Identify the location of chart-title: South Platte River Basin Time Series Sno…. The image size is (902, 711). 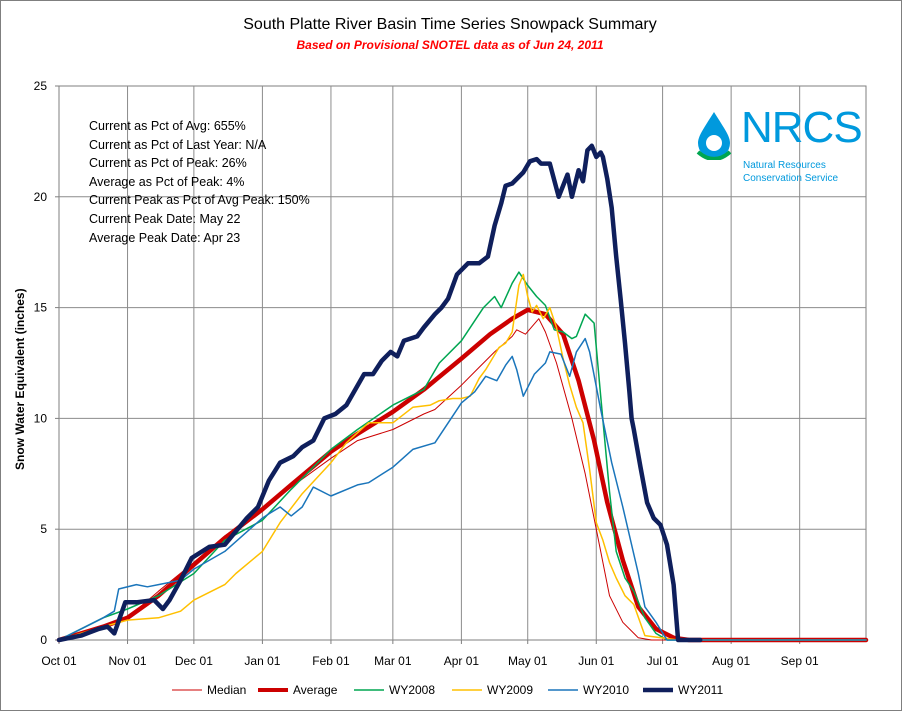
(450, 24).